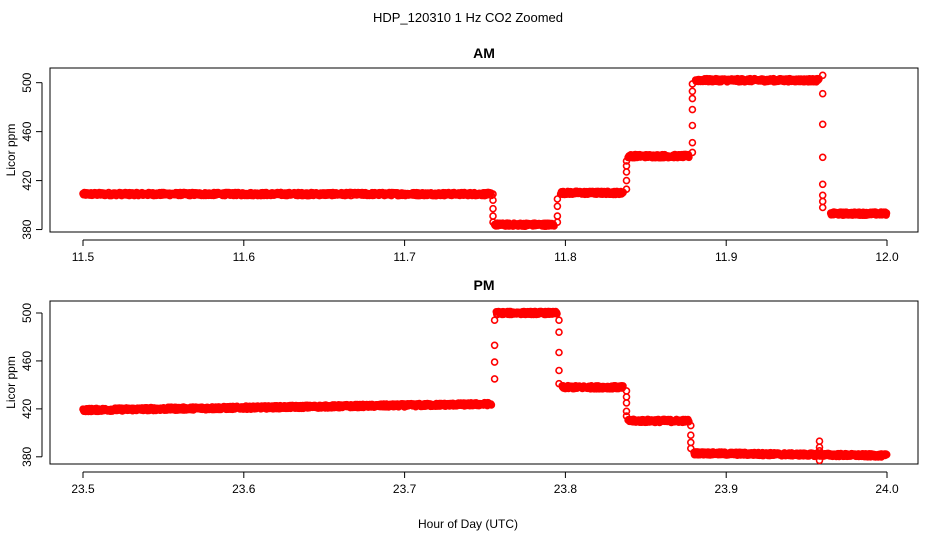 The height and width of the screenshot is (540, 936). I want to click on x-tick-label: 11.5, so click(83, 257).